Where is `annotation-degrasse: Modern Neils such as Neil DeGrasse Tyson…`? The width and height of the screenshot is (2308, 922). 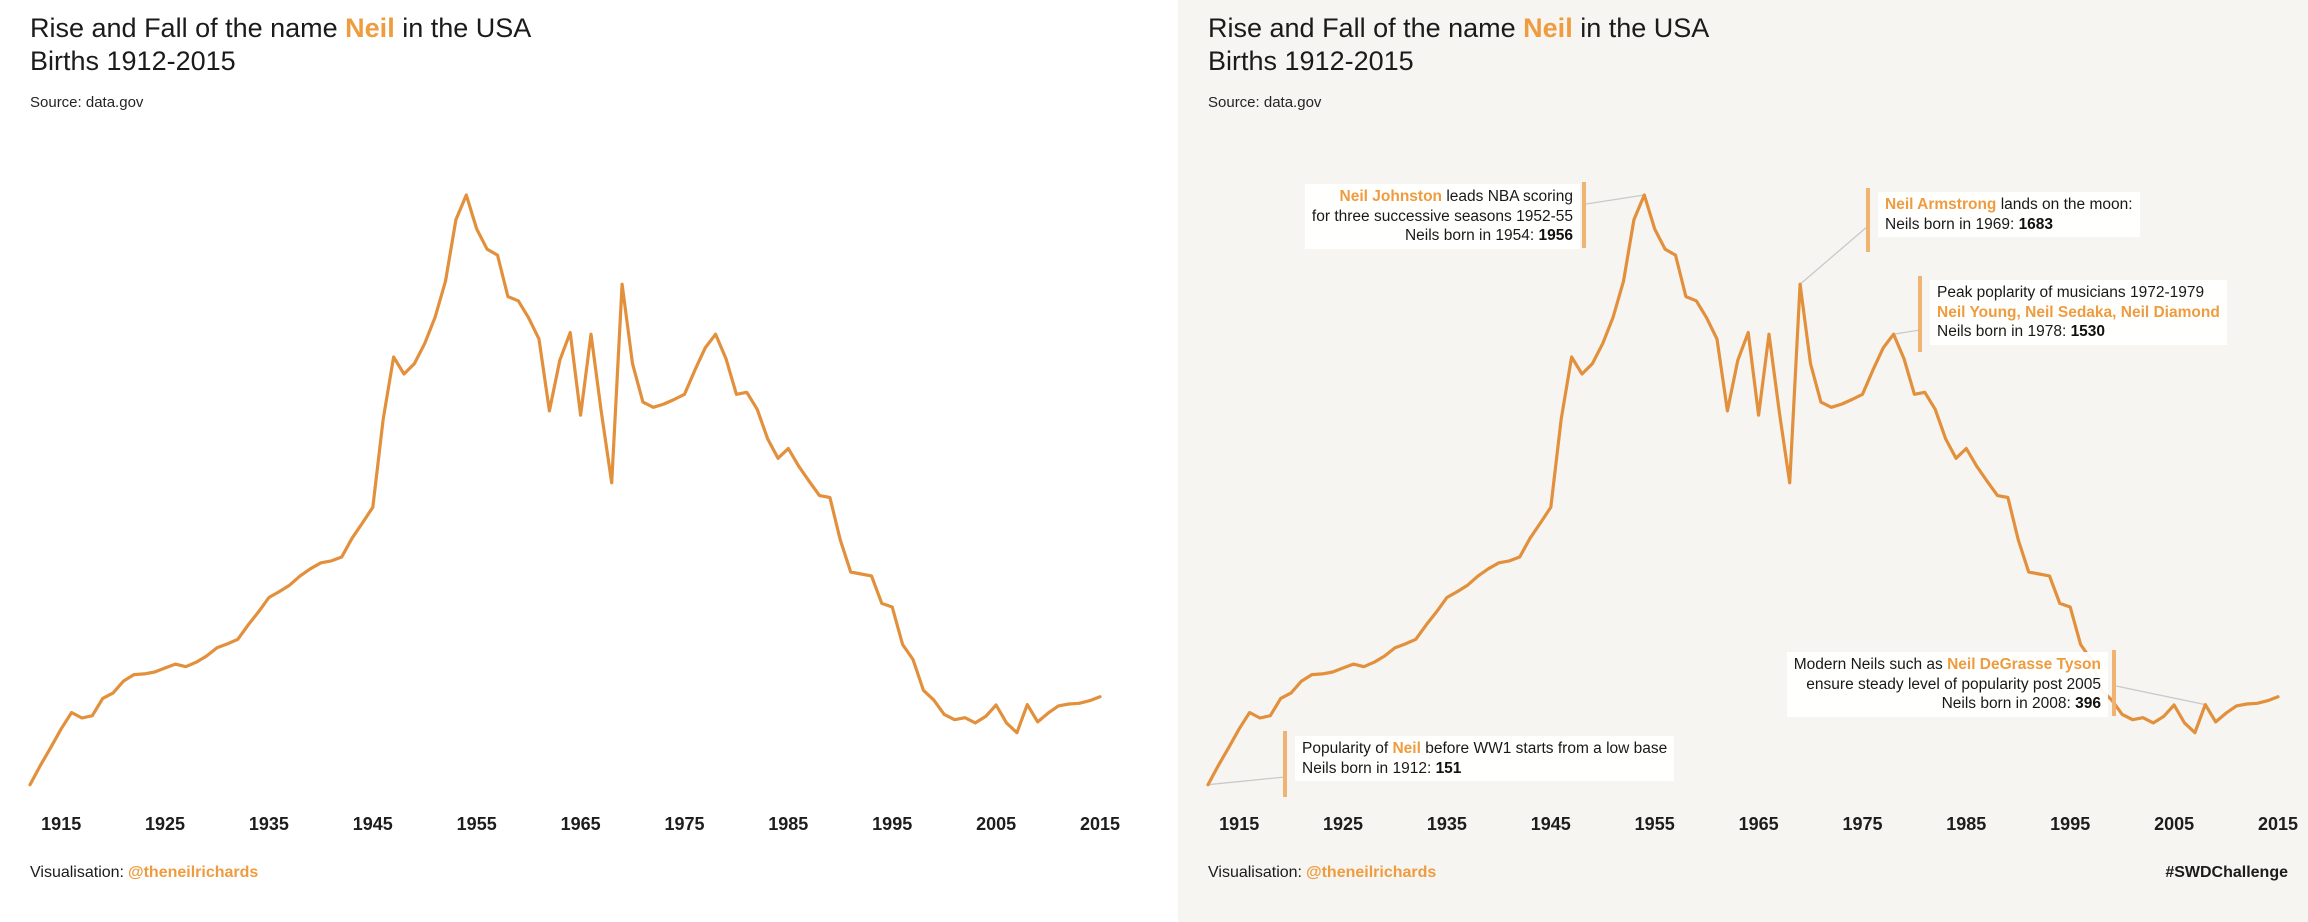 annotation-degrasse: Modern Neils such as Neil DeGrasse Tyson… is located at coordinates (1947, 684).